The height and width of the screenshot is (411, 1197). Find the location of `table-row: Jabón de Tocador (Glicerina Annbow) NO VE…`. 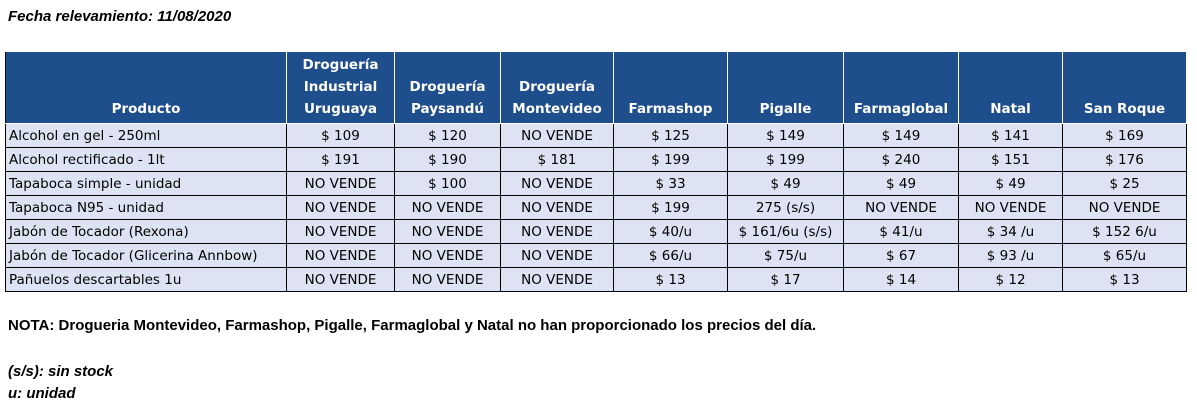

table-row: Jabón de Tocador (Glicerina Annbow) NO VE… is located at coordinates (596, 255).